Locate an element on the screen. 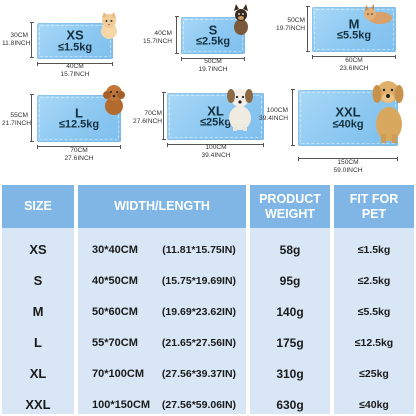 The image size is (416, 416). xs-width-line is located at coordinates (75, 63).